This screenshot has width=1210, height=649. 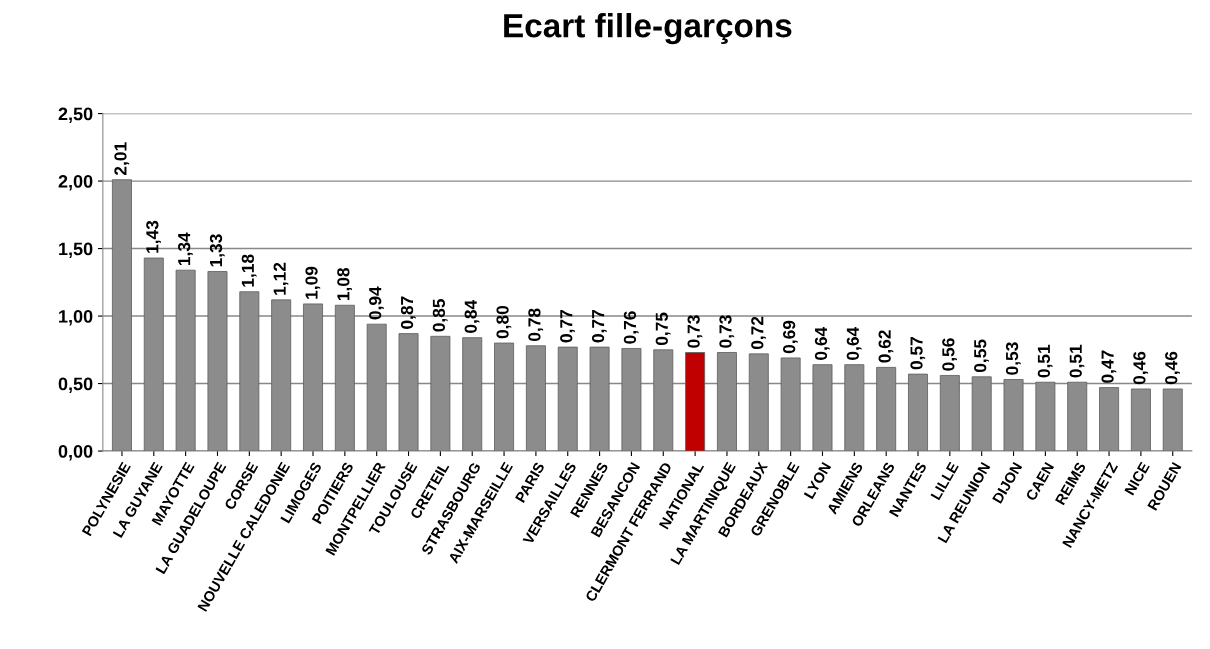 I want to click on data-label: 0,87, so click(x=408, y=312).